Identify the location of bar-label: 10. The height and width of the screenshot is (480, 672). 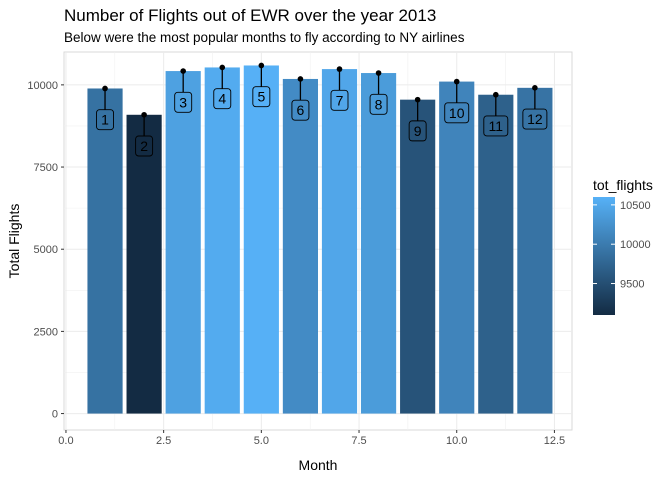
(457, 113).